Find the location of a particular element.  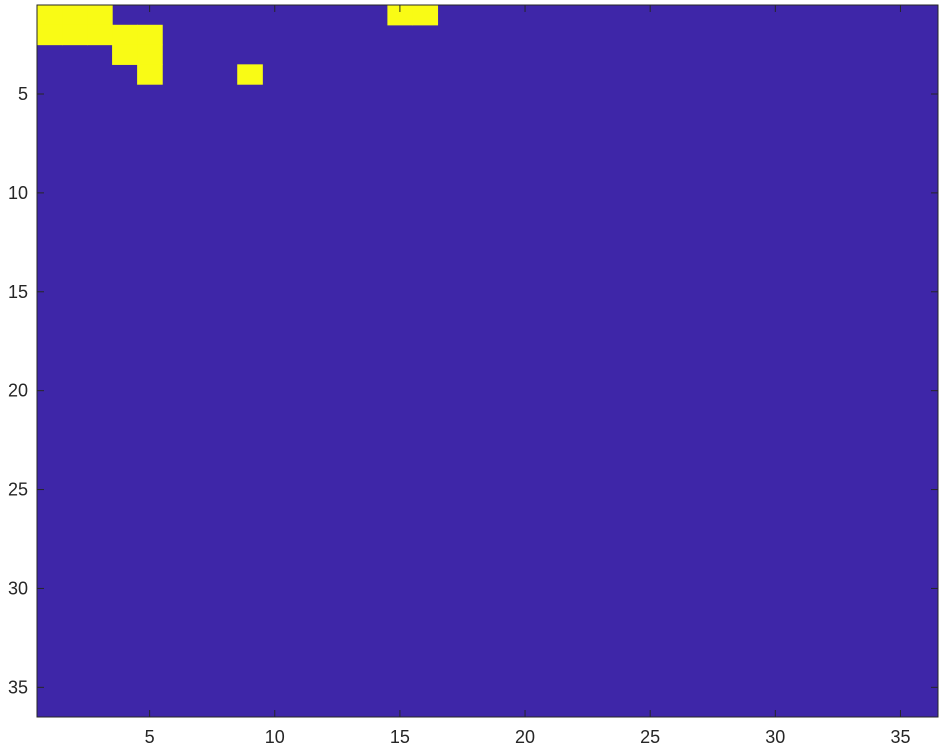

x-tick-label: 5 is located at coordinates (150, 737).